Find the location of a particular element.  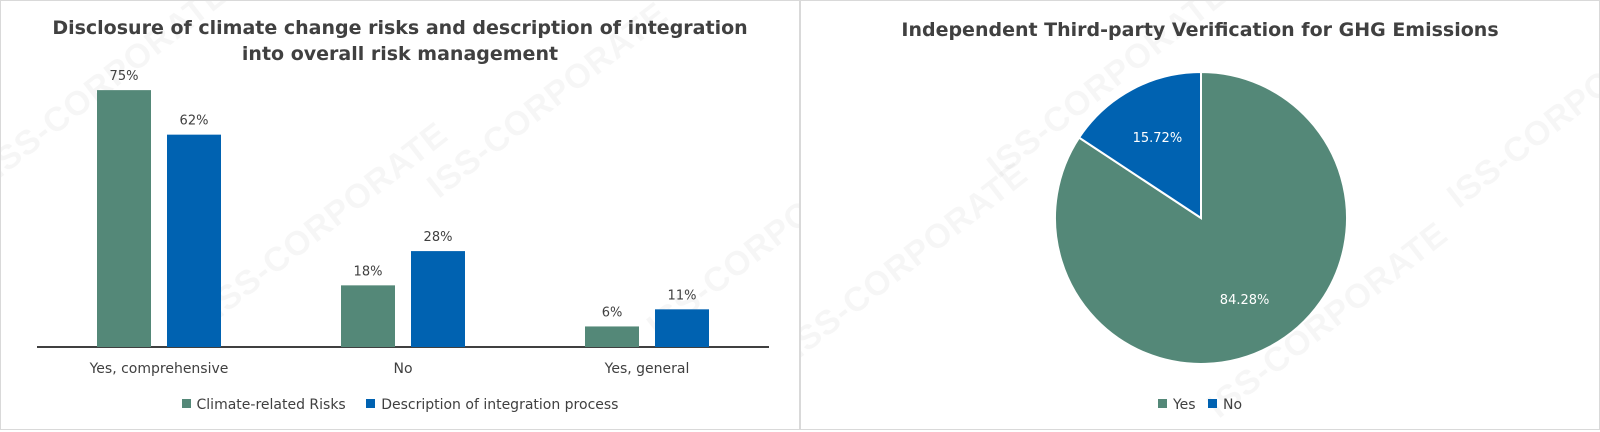

legend-item-integration-process: Description of integration process is located at coordinates (492, 405).